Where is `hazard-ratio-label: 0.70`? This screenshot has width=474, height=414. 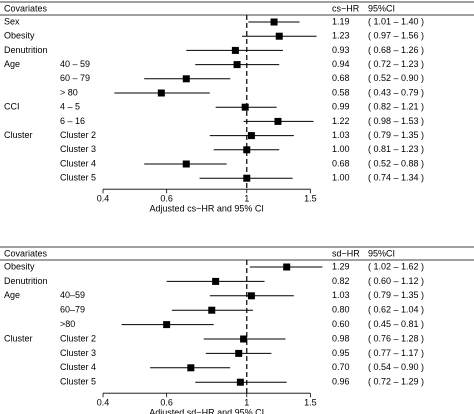 hazard-ratio-label: 0.70 is located at coordinates (341, 367).